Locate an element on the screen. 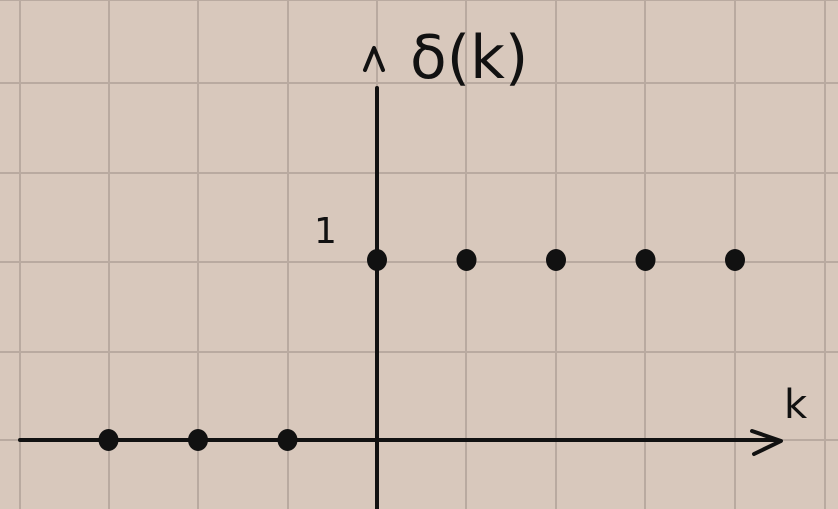  data-point-k0 is located at coordinates (377, 260).